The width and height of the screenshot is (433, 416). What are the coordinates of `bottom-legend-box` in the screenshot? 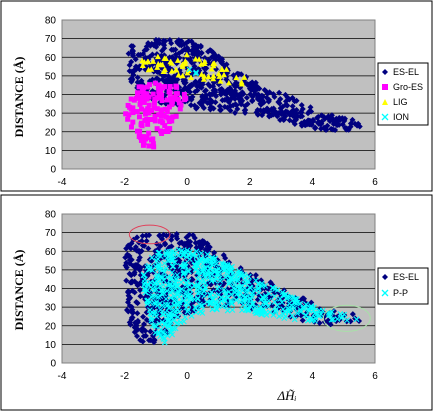 It's located at (403, 286).